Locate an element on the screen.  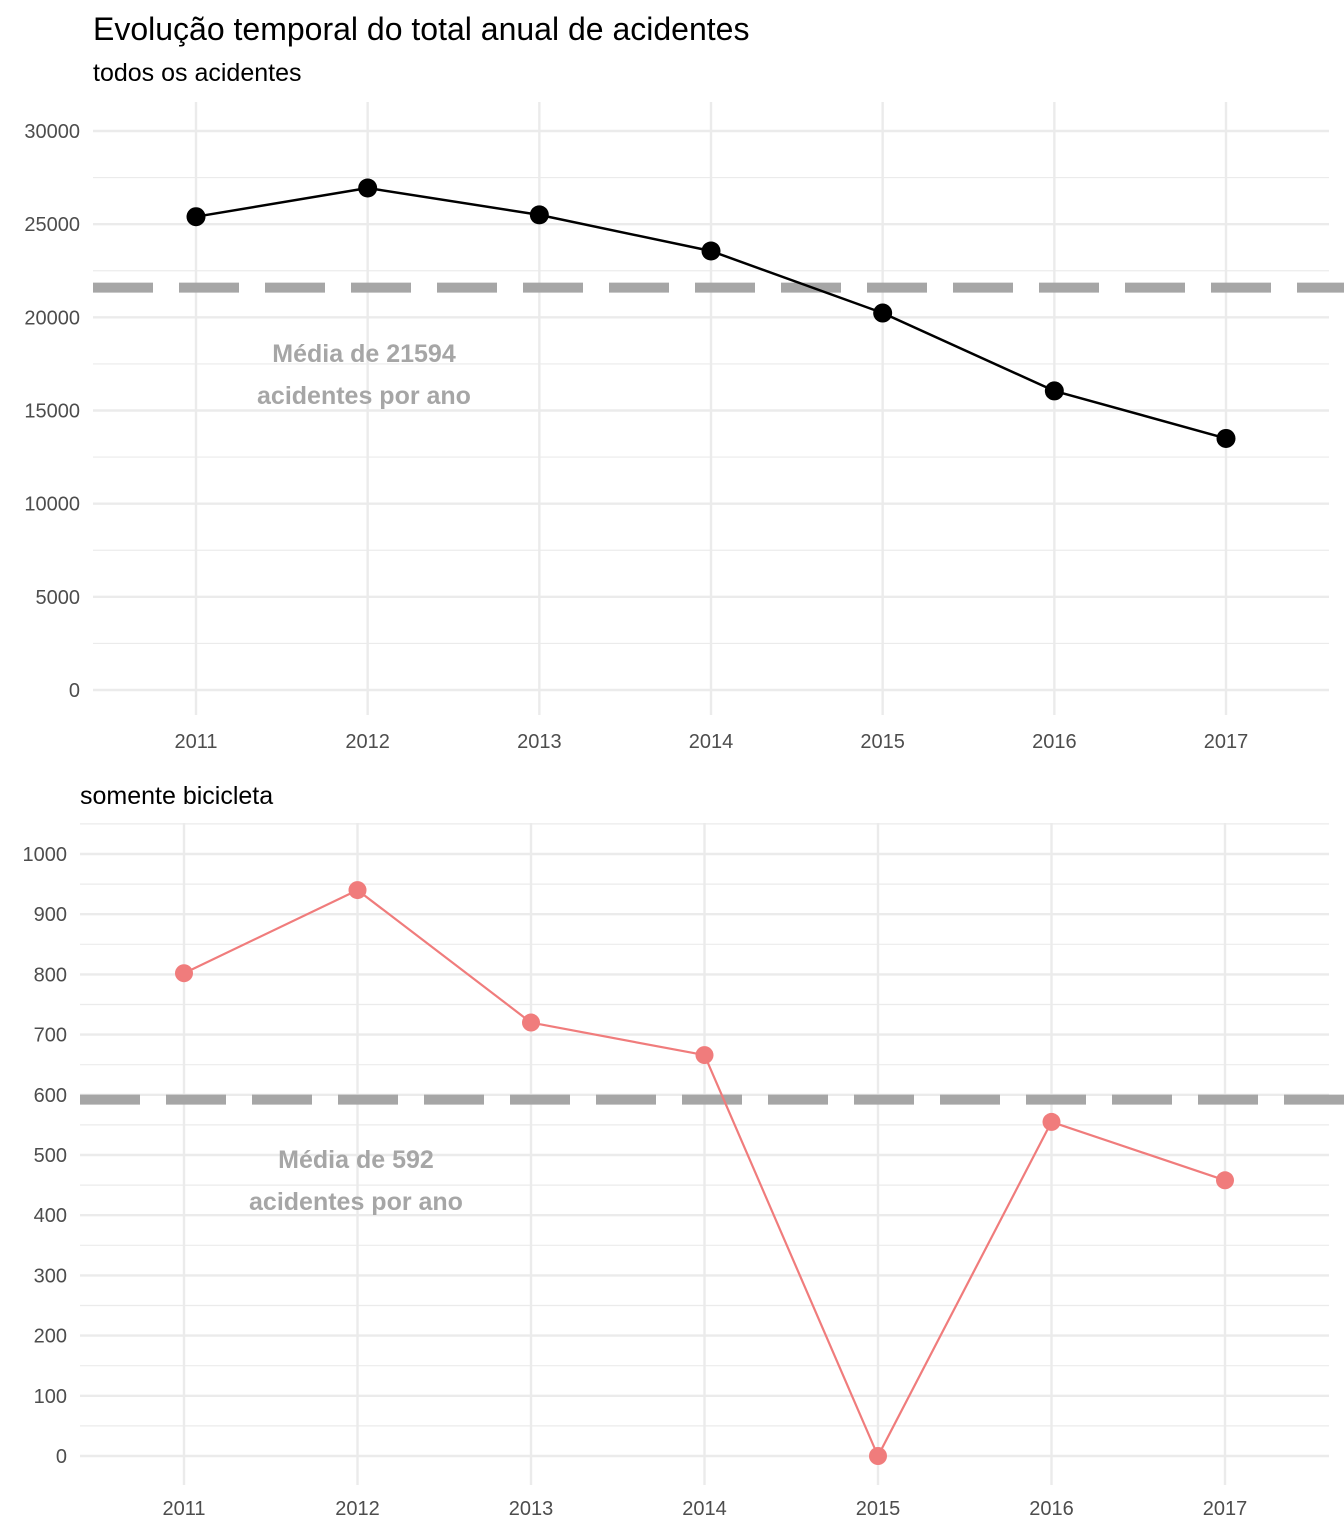
y-tick-label: 5000 is located at coordinates (58, 598).